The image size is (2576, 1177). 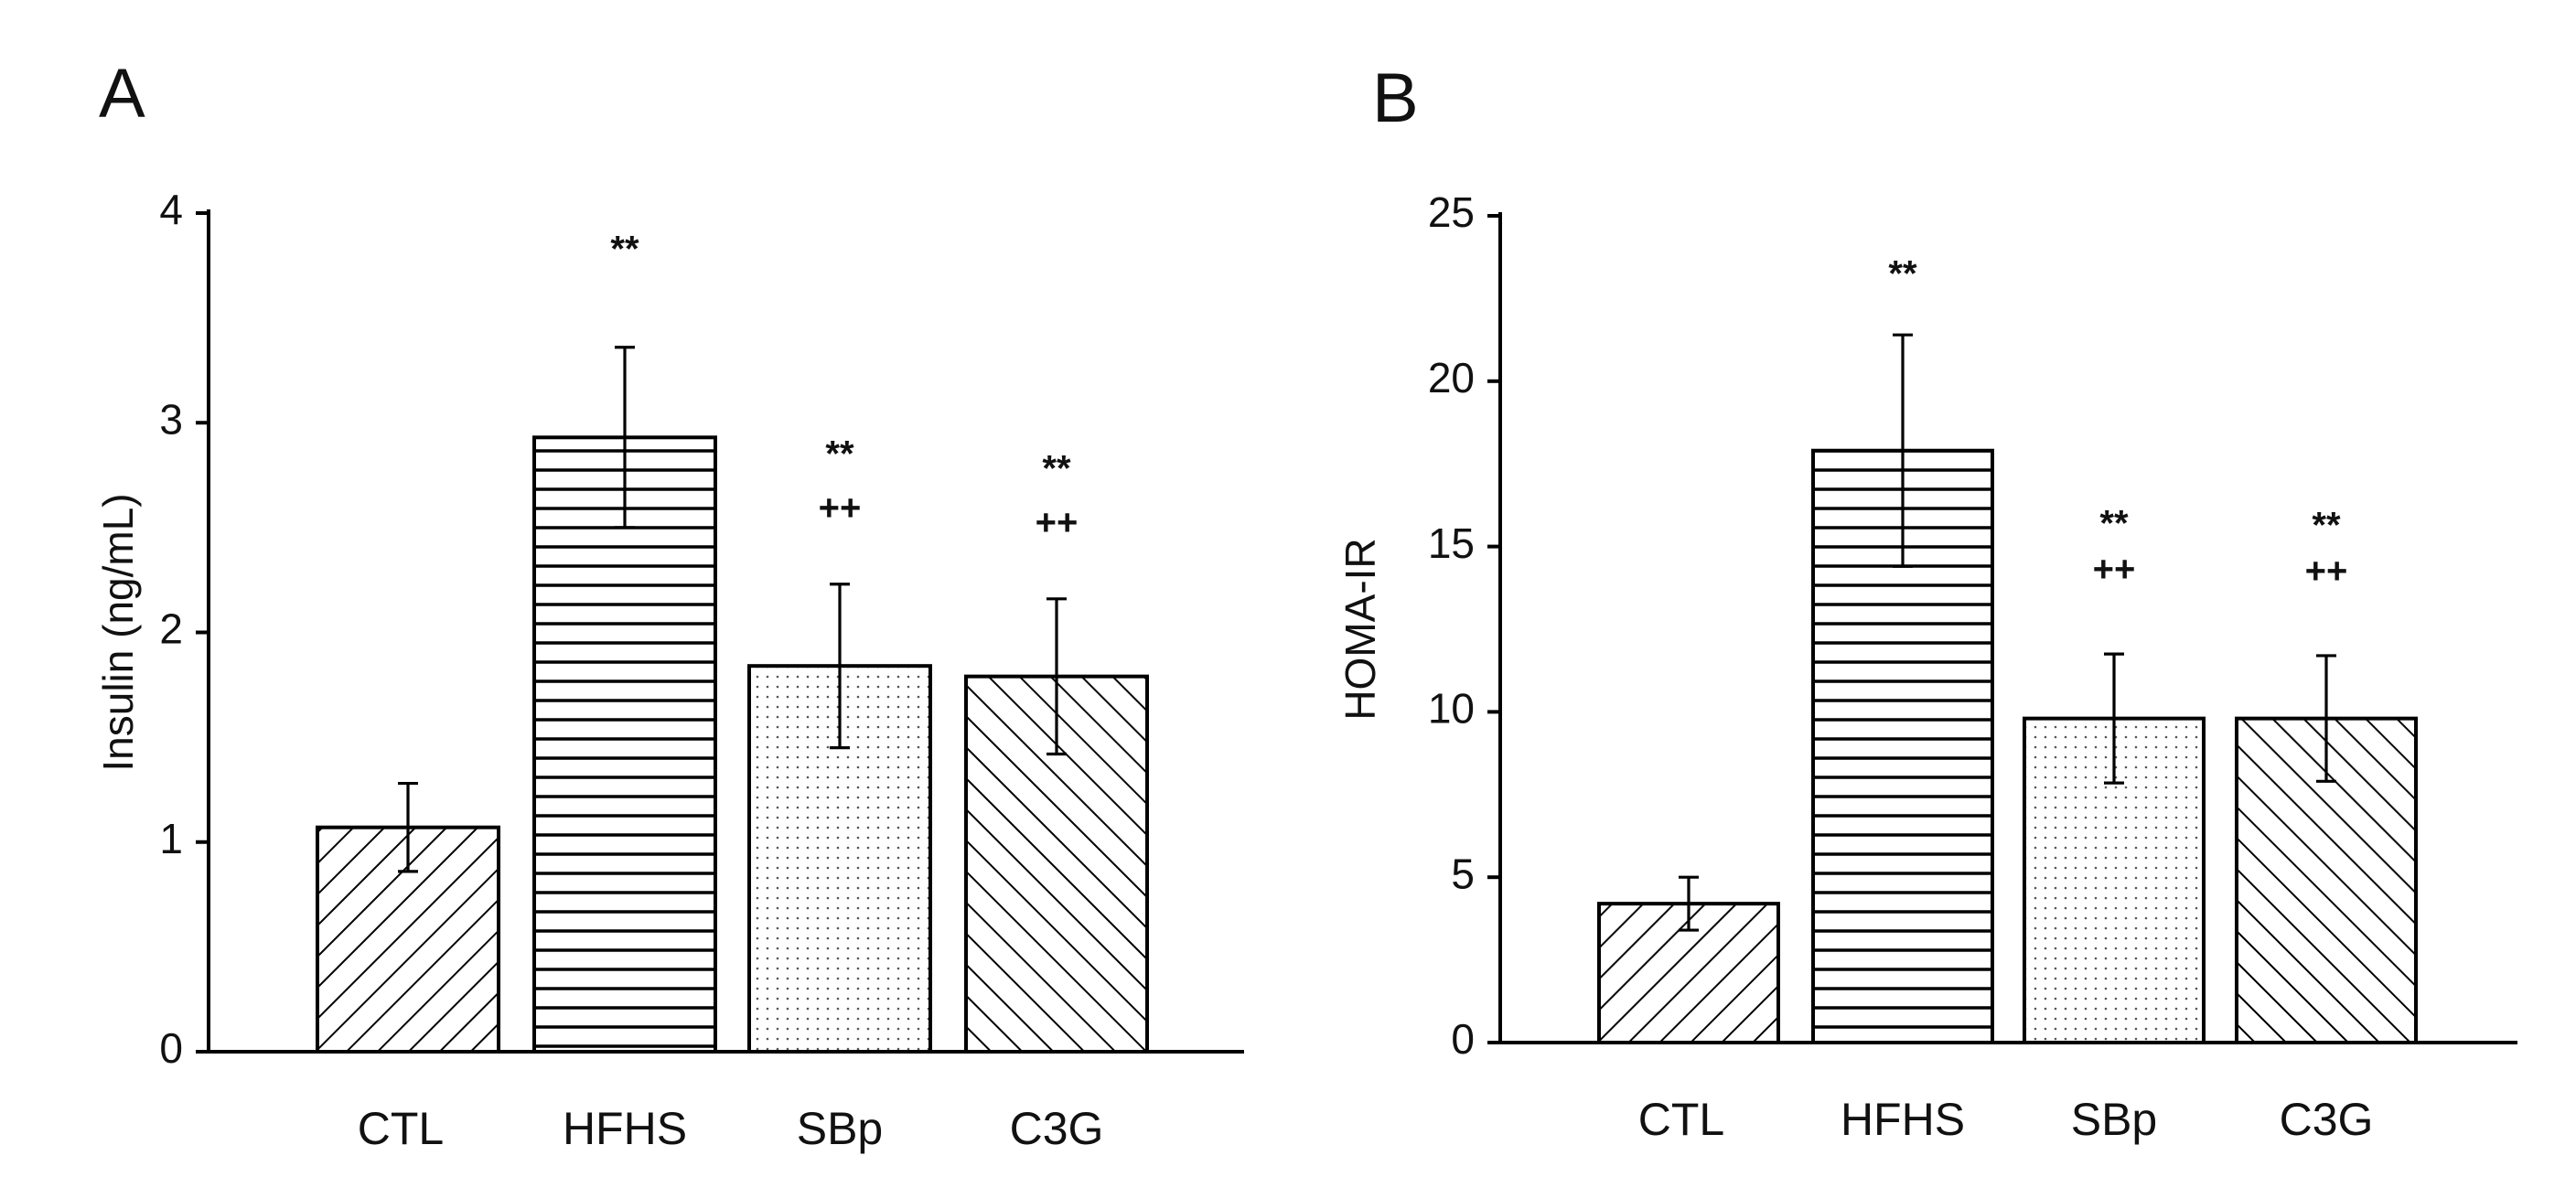 I want to click on panel-letter: B, so click(x=1395, y=98).